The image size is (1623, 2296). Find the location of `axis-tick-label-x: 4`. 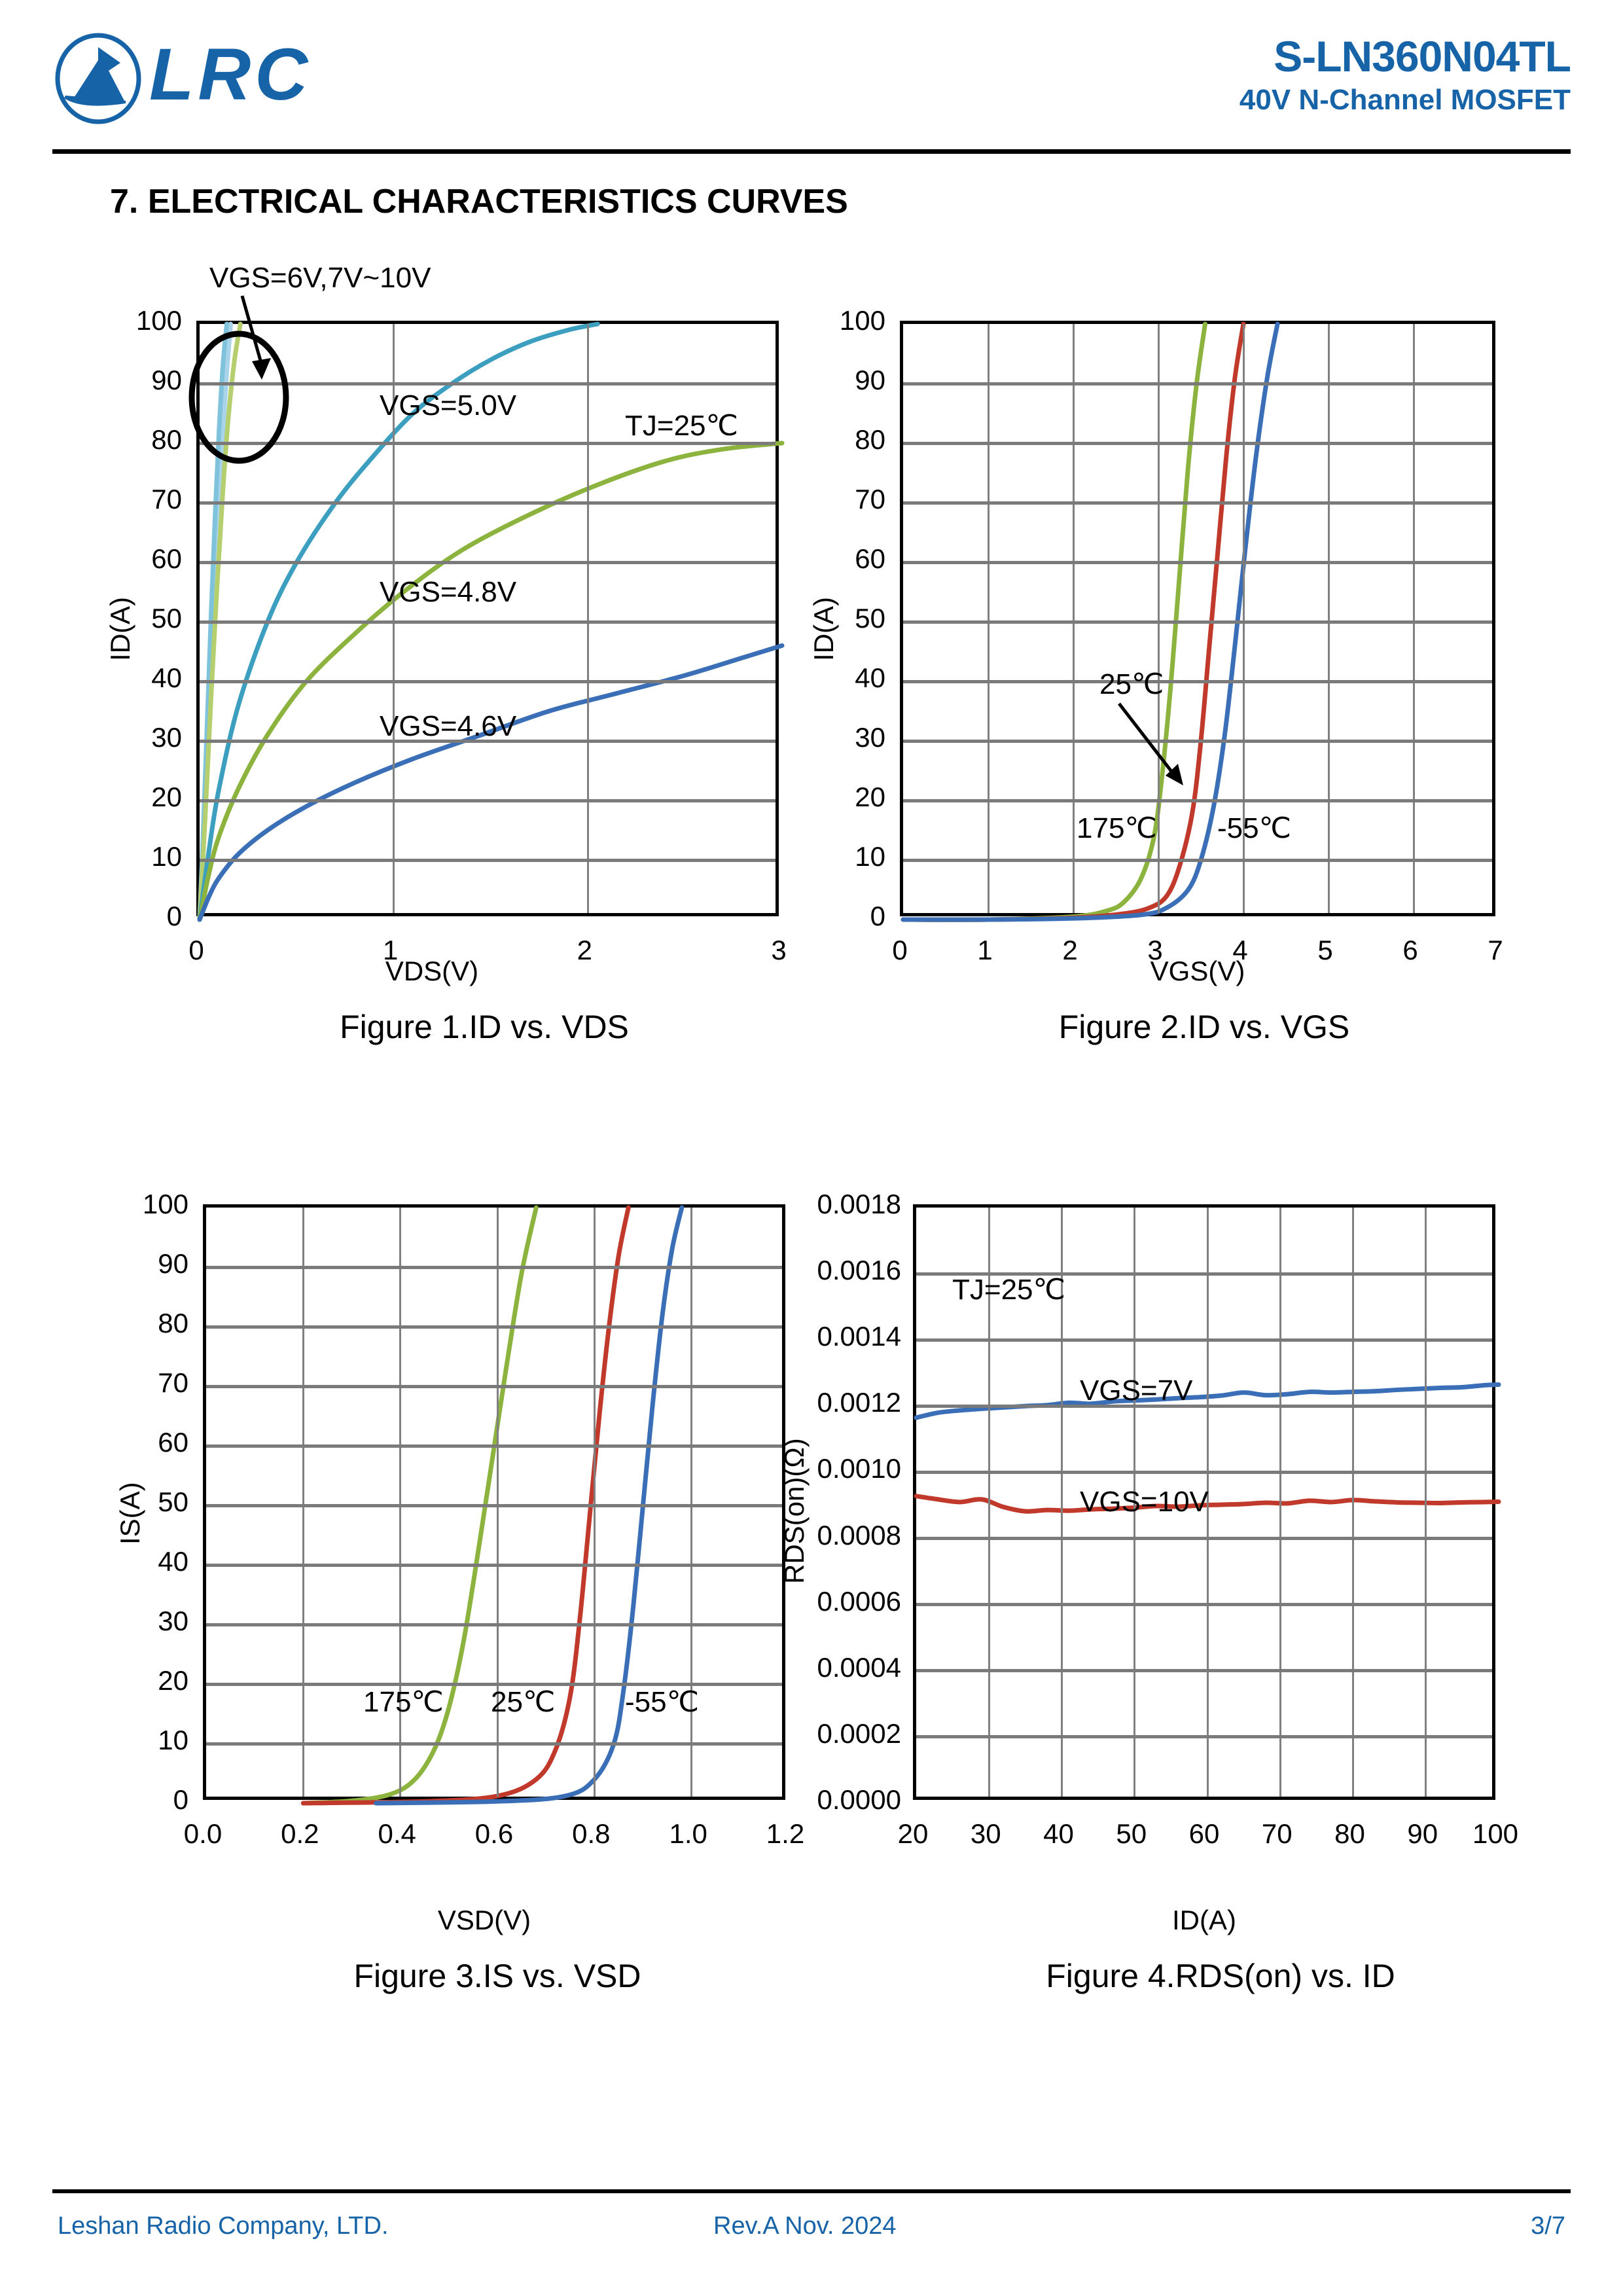

axis-tick-label-x: 4 is located at coordinates (1240, 950).